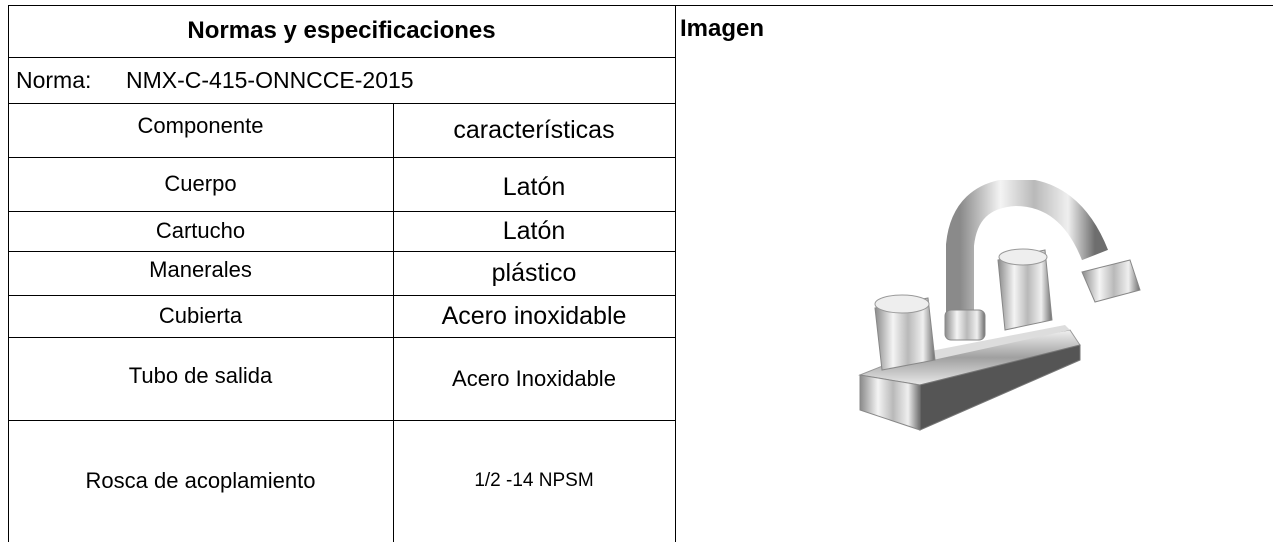  What do you see at coordinates (534, 272) in the screenshot?
I see `cell: plástico` at bounding box center [534, 272].